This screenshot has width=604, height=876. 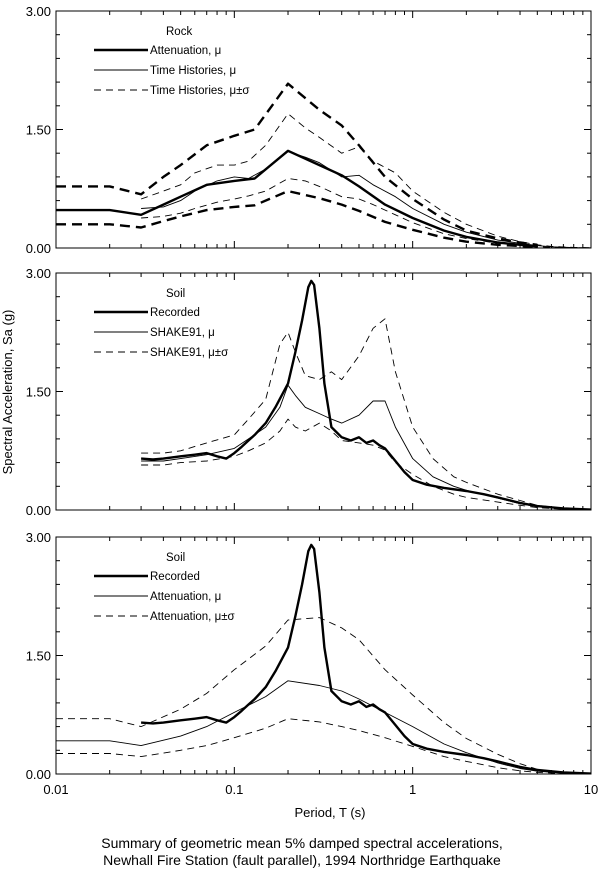 I want to click on legend-entry: Time Histories, μ, so click(x=193, y=71).